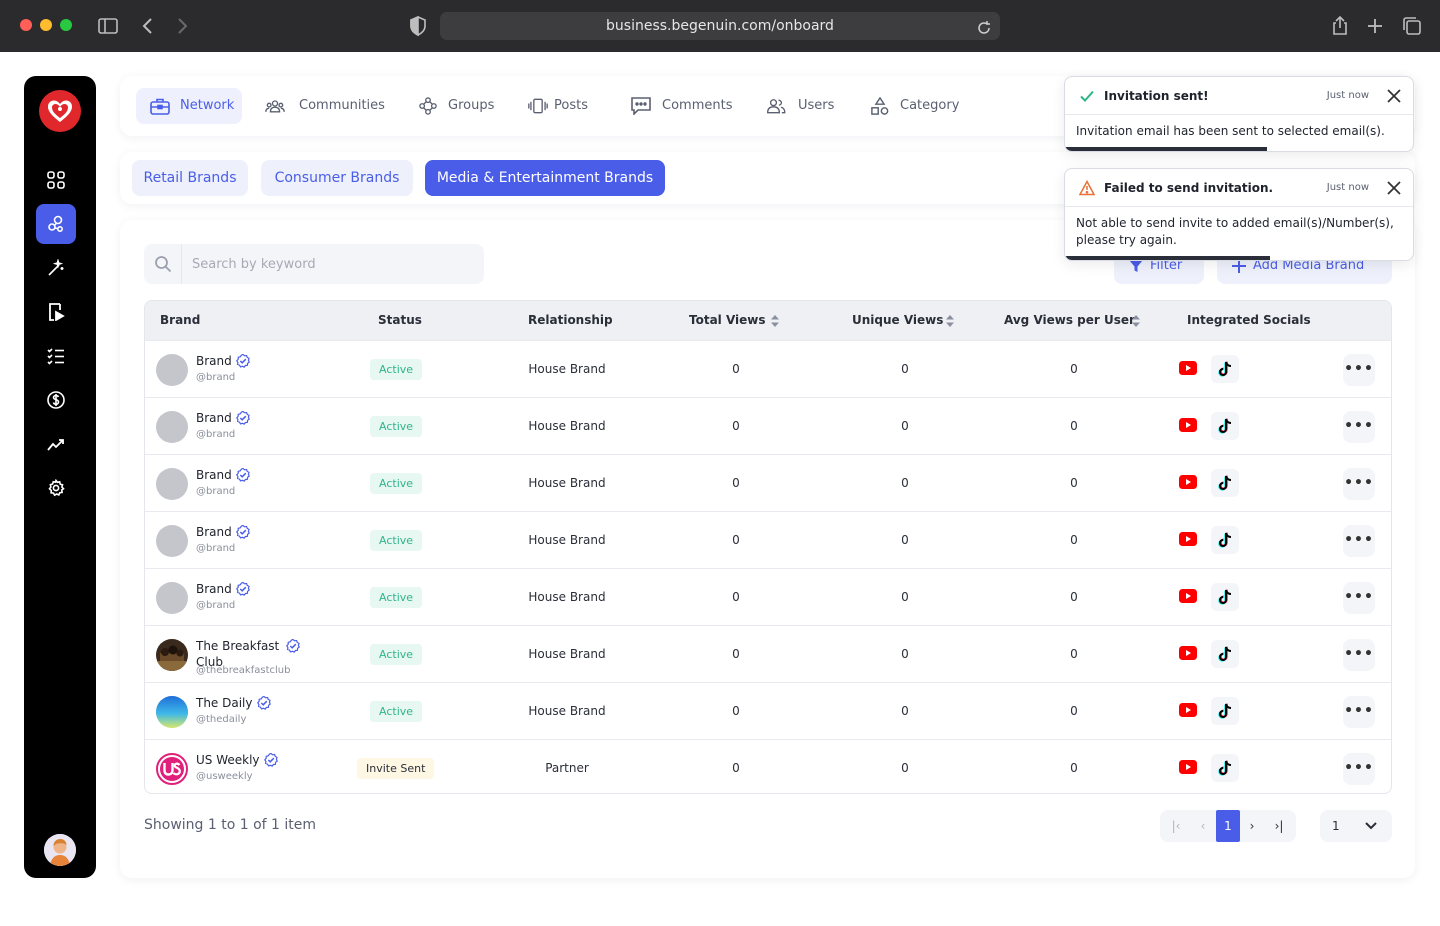 The image size is (1440, 926). What do you see at coordinates (182, 26) in the screenshot?
I see `forward-icon` at bounding box center [182, 26].